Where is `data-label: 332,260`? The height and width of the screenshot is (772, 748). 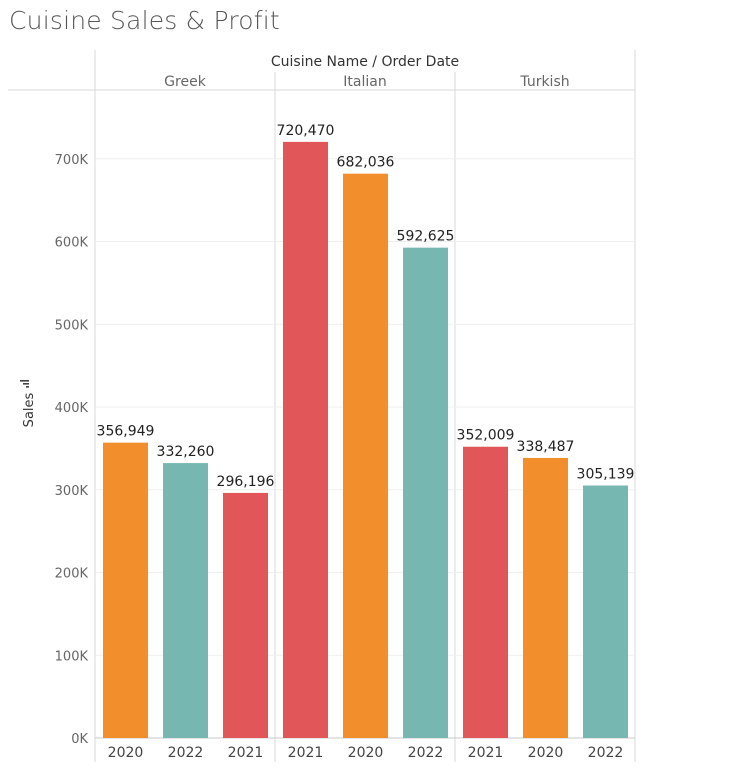
data-label: 332,260 is located at coordinates (186, 452).